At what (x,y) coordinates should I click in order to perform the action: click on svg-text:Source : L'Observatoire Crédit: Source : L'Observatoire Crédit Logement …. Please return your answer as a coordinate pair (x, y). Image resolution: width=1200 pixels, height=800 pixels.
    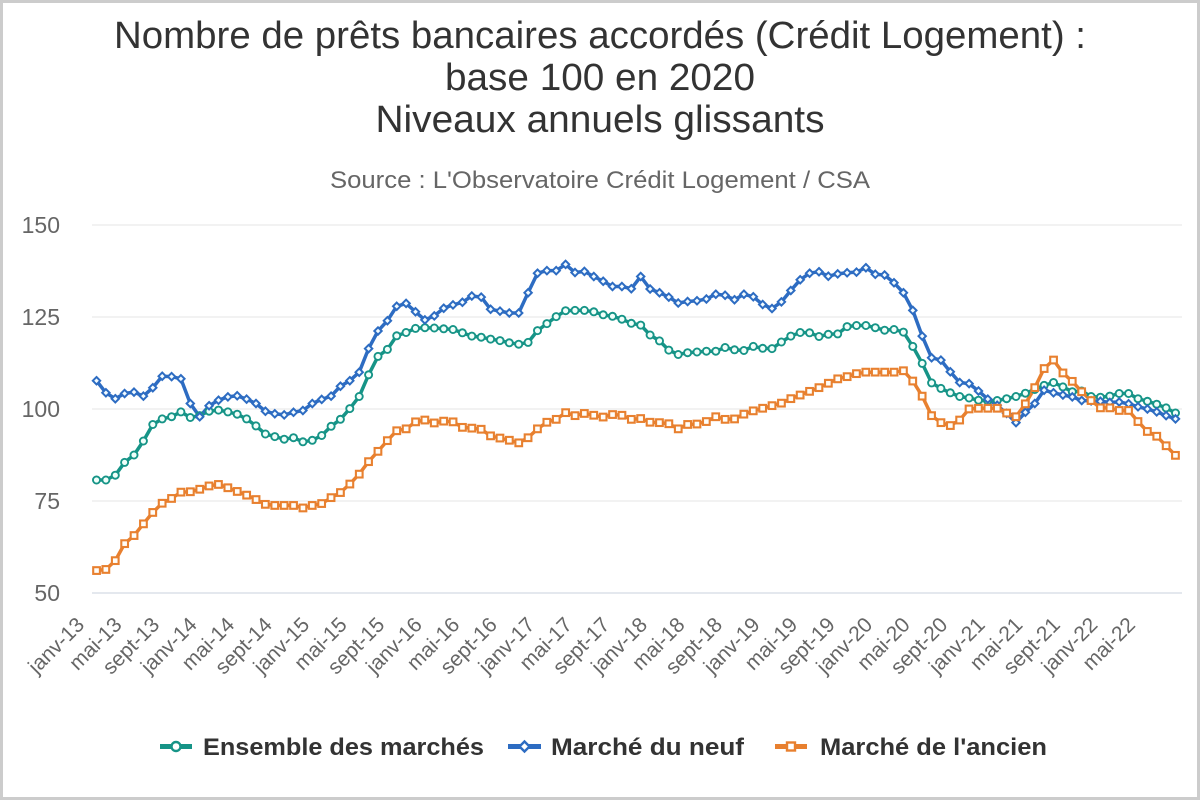
    Looking at the image, I should click on (600, 180).